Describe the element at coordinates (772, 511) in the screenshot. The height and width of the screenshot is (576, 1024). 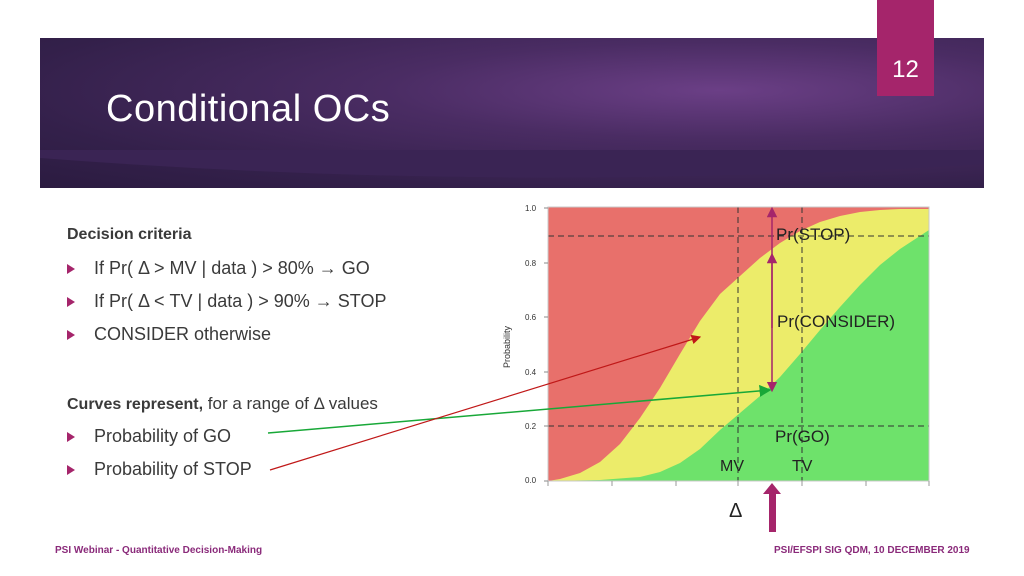
I see `delta-pointer-shaft` at that location.